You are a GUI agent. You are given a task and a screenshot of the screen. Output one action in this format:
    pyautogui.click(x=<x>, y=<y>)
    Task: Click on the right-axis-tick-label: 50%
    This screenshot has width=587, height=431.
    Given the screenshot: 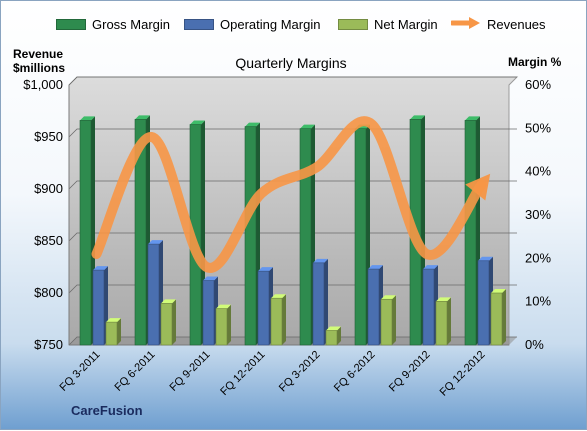 What is the action you would take?
    pyautogui.click(x=538, y=127)
    